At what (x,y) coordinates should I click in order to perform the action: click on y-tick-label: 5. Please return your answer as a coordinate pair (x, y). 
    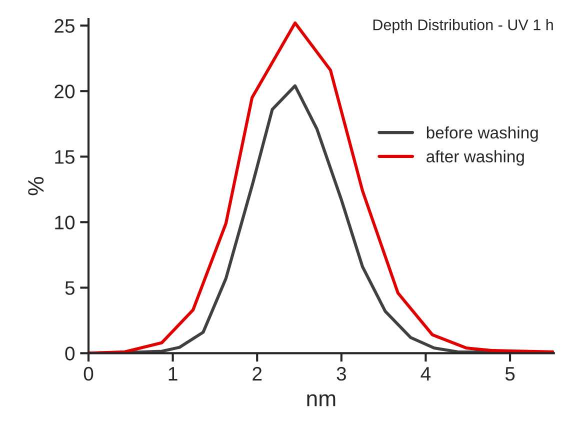
    Looking at the image, I should click on (69, 288).